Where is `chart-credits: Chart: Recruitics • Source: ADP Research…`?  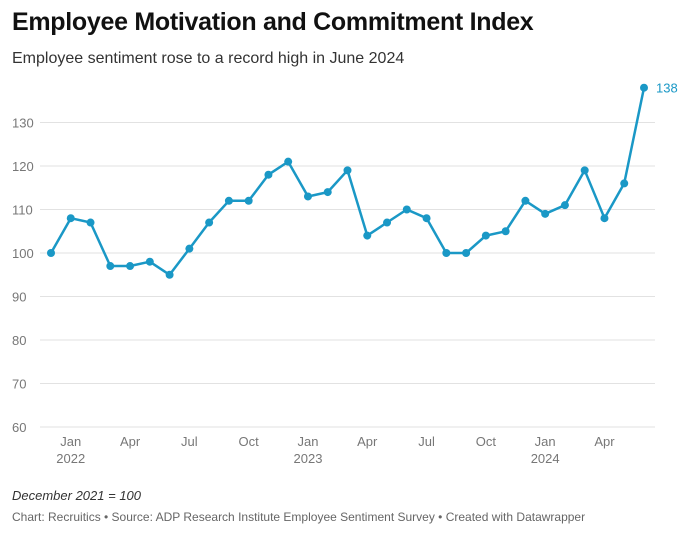 chart-credits: Chart: Recruitics • Source: ADP Research… is located at coordinates (299, 517).